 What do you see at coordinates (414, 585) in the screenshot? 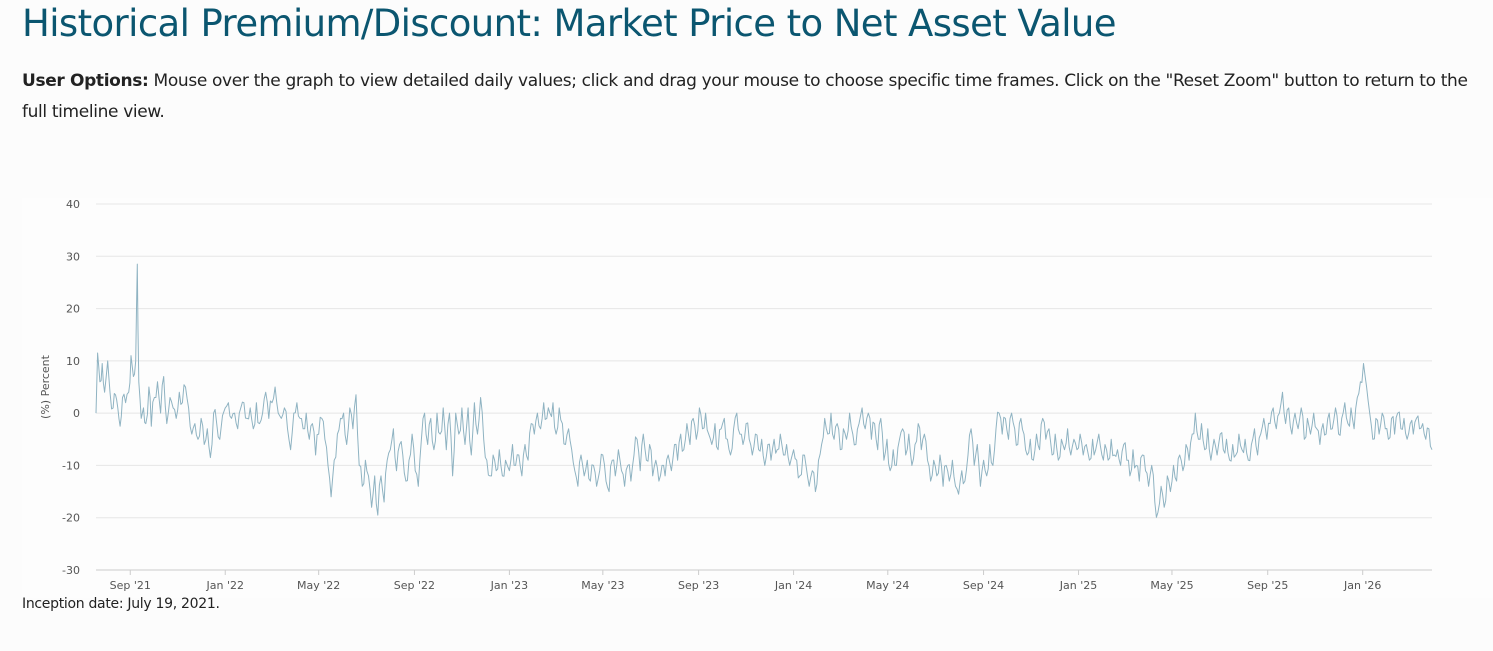
I see `x-tick-label: Sep '22` at bounding box center [414, 585].